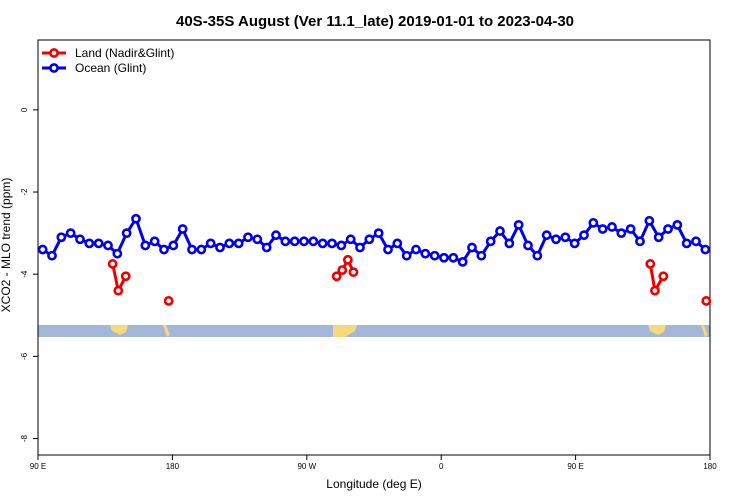  What do you see at coordinates (24, 192) in the screenshot?
I see `y-tick-label: -2` at bounding box center [24, 192].